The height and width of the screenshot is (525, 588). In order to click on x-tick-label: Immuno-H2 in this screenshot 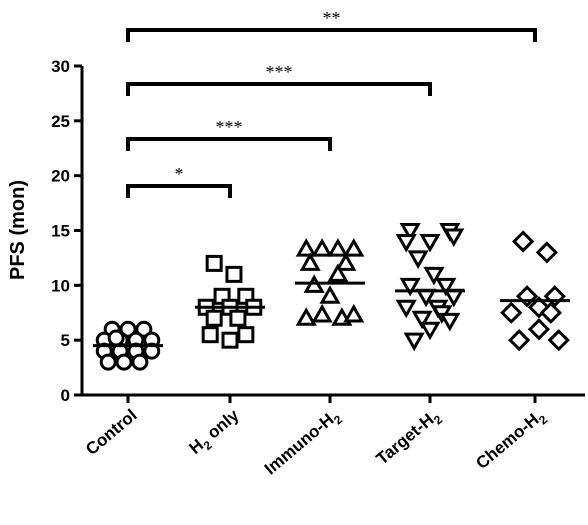, I will do `click(303, 443)`.